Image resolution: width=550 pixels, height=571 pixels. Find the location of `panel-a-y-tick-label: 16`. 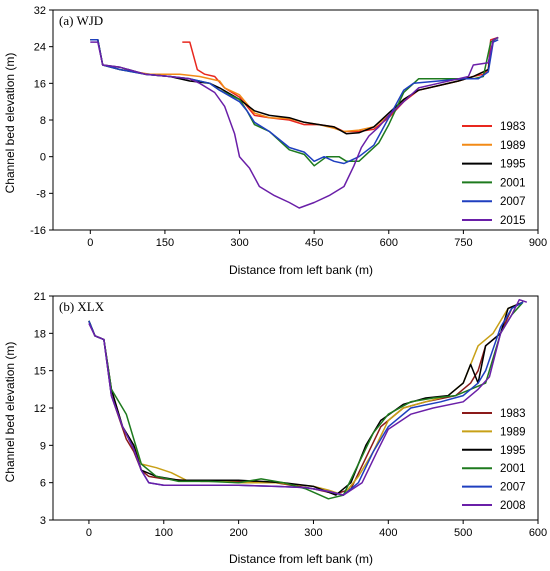

panel-a-y-tick-label: 16 is located at coordinates (40, 84).